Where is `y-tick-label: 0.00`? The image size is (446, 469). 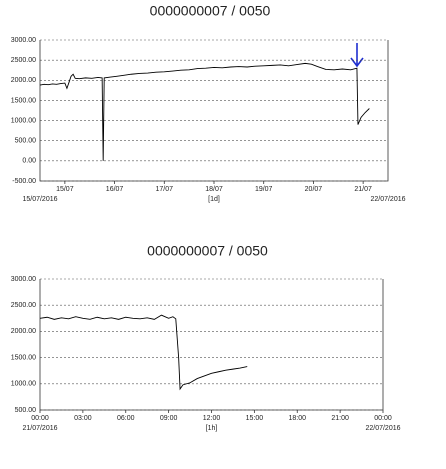 y-tick-label: 0.00 is located at coordinates (29, 161).